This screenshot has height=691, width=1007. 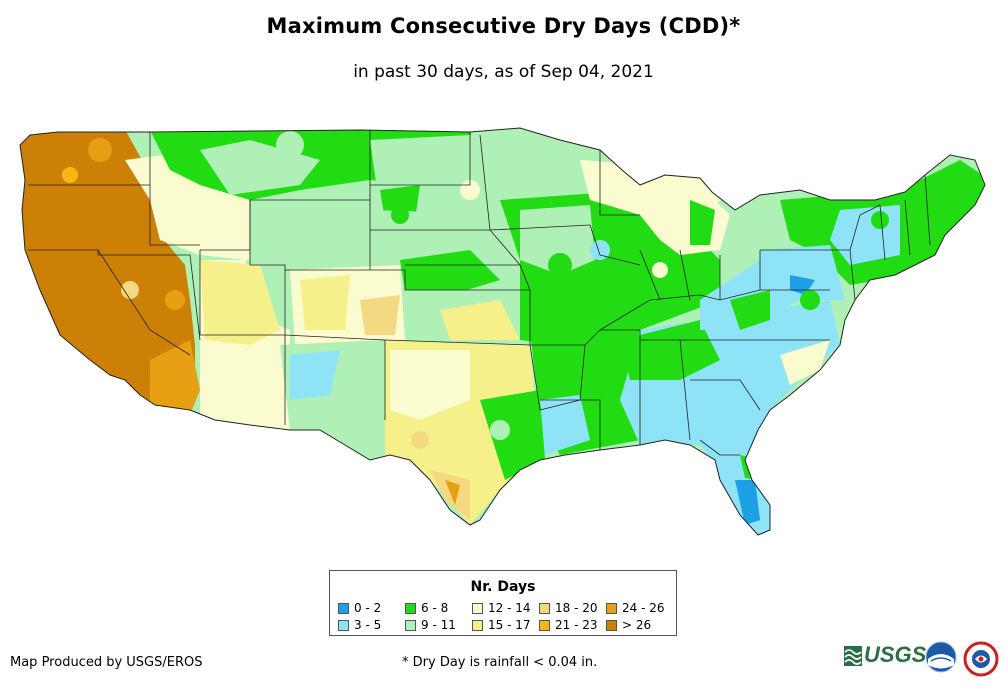 I want to click on legend-item: 9 - 11, so click(x=430, y=625).